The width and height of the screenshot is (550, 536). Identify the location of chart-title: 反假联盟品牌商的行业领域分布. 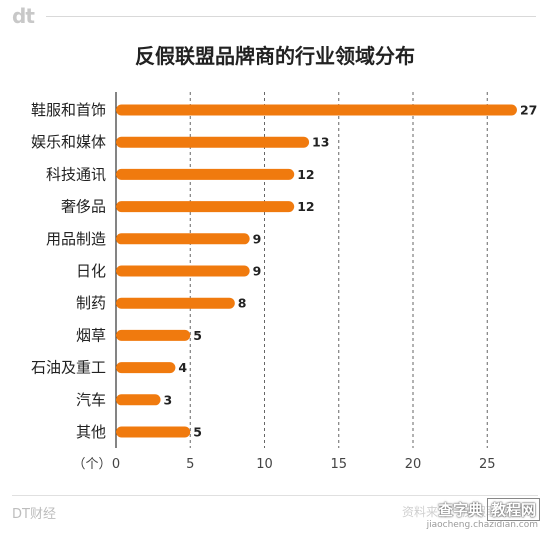
(275, 56).